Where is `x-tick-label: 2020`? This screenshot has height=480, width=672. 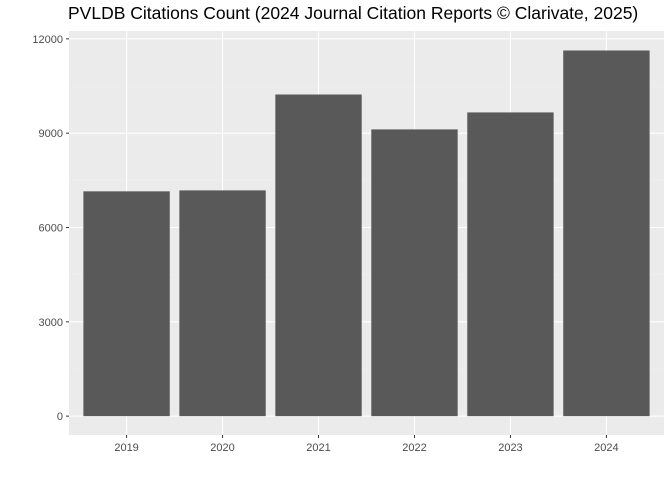 x-tick-label: 2020 is located at coordinates (222, 448).